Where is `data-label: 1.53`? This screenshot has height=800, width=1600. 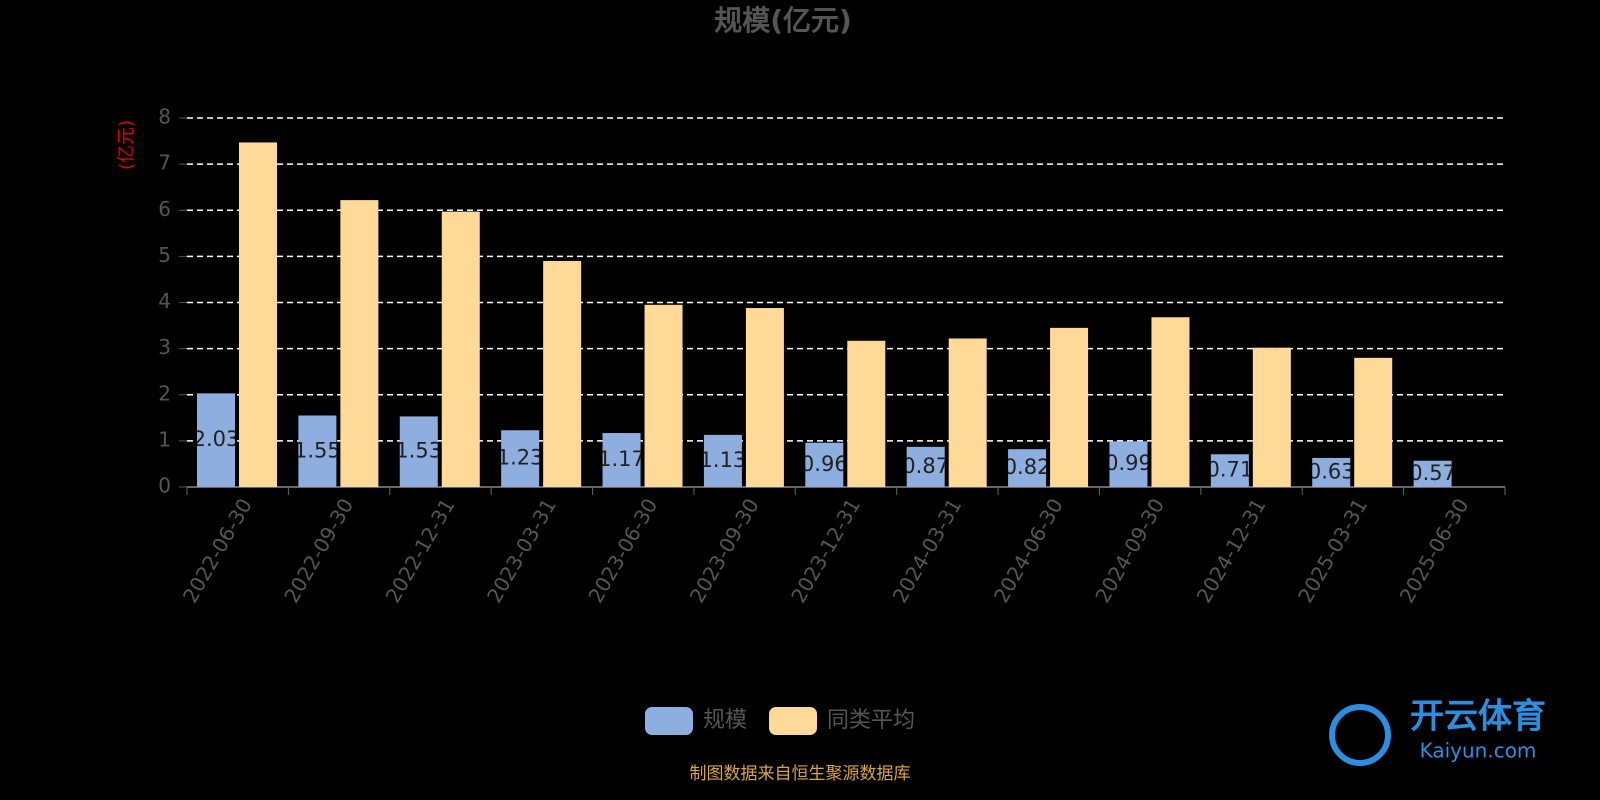
data-label: 1.53 is located at coordinates (418, 451).